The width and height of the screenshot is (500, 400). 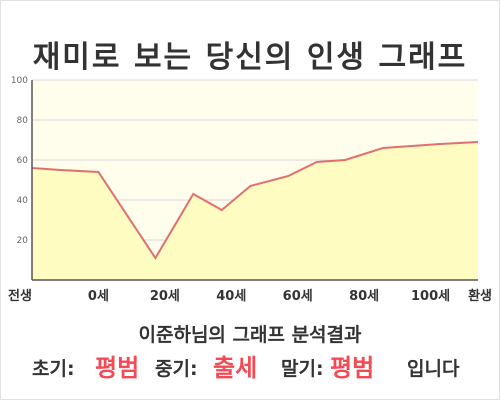 What do you see at coordinates (235, 368) in the screenshot?
I see `middle-value: 출세` at bounding box center [235, 368].